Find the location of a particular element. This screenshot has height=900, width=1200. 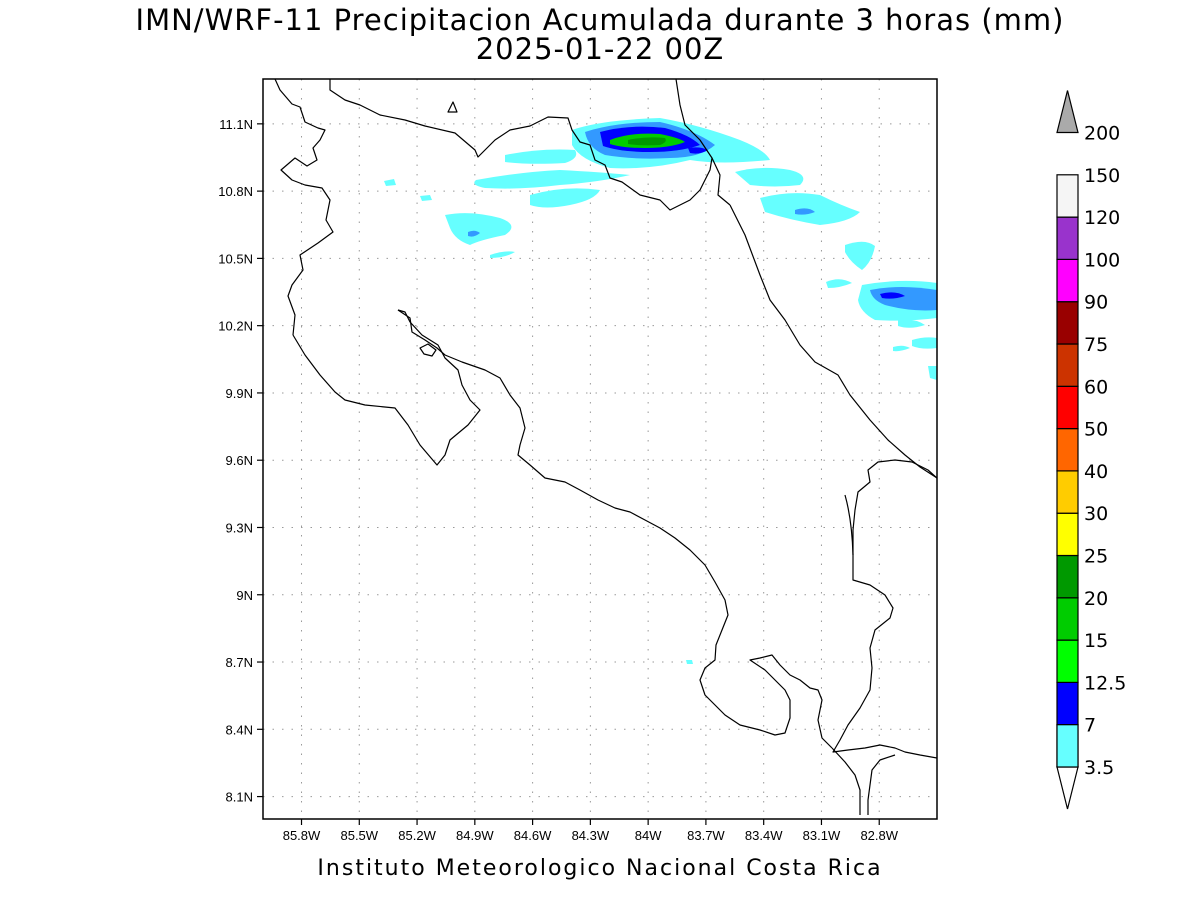

legend-label: 25 is located at coordinates (1096, 557).